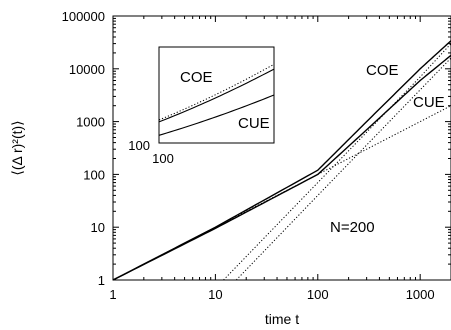 This screenshot has width=451, height=330. I want to click on y-tick-label: 10000, so click(87, 69).